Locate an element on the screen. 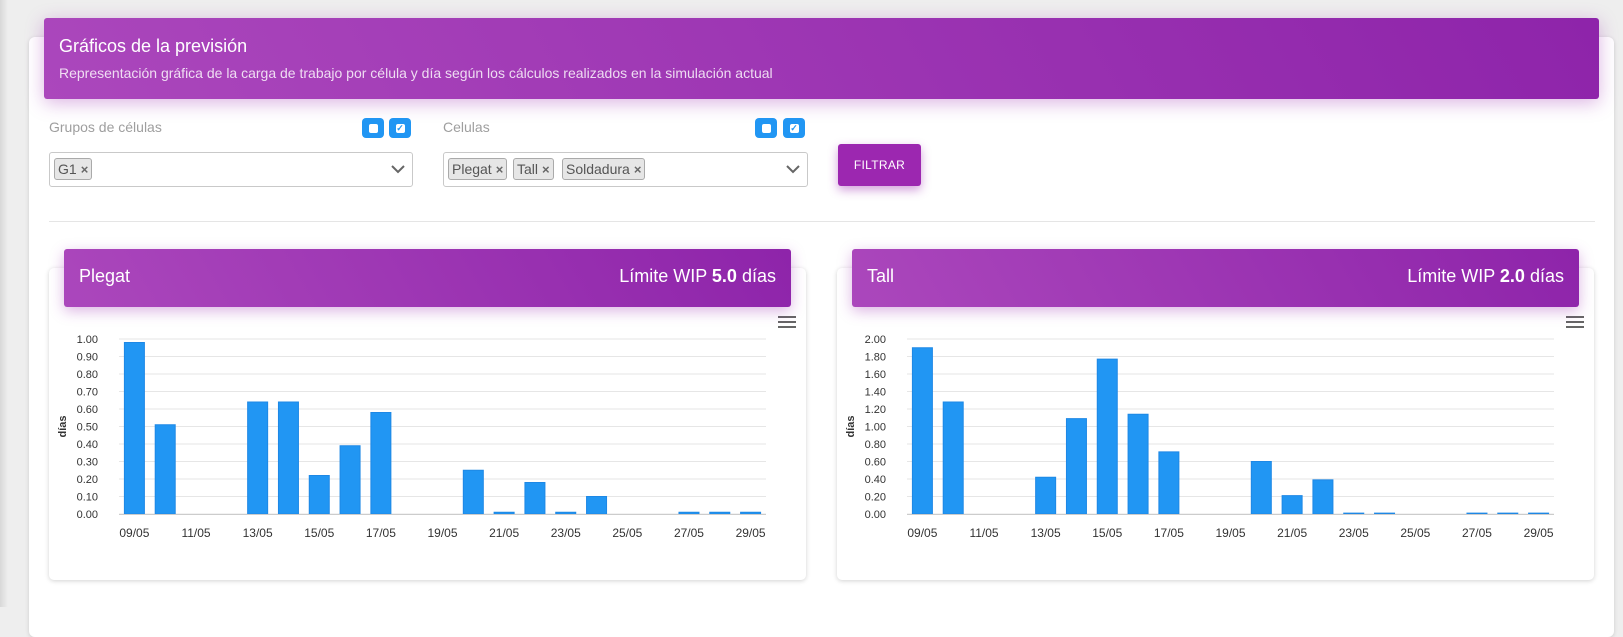 This screenshot has height=637, width=1623. y-tick-label: 0.90 is located at coordinates (87, 358).